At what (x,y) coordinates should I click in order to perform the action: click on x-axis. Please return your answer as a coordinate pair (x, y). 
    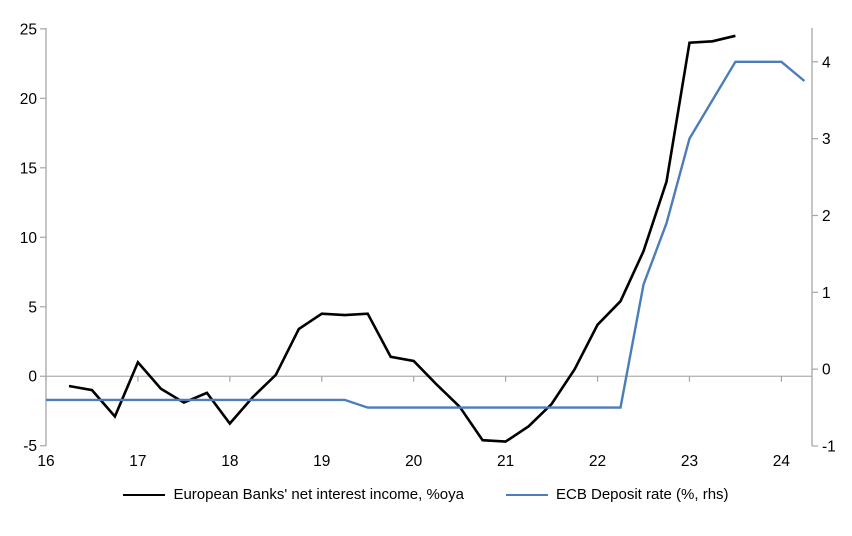
    Looking at the image, I should click on (413, 379).